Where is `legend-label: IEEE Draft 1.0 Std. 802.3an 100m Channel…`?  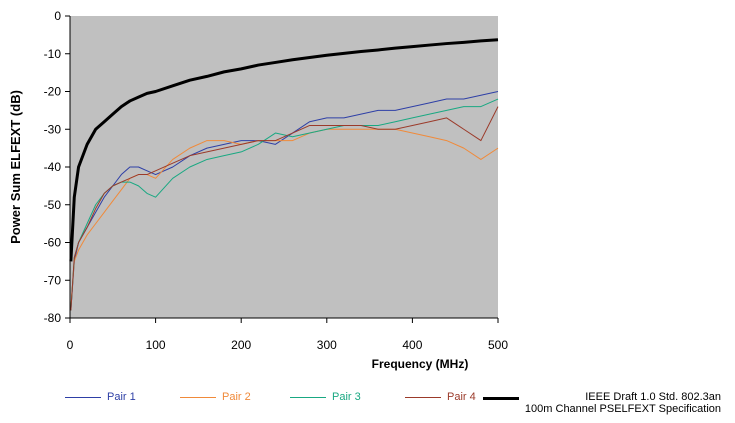 legend-label: IEEE Draft 1.0 Std. 802.3an 100m Channel… is located at coordinates (622, 403).